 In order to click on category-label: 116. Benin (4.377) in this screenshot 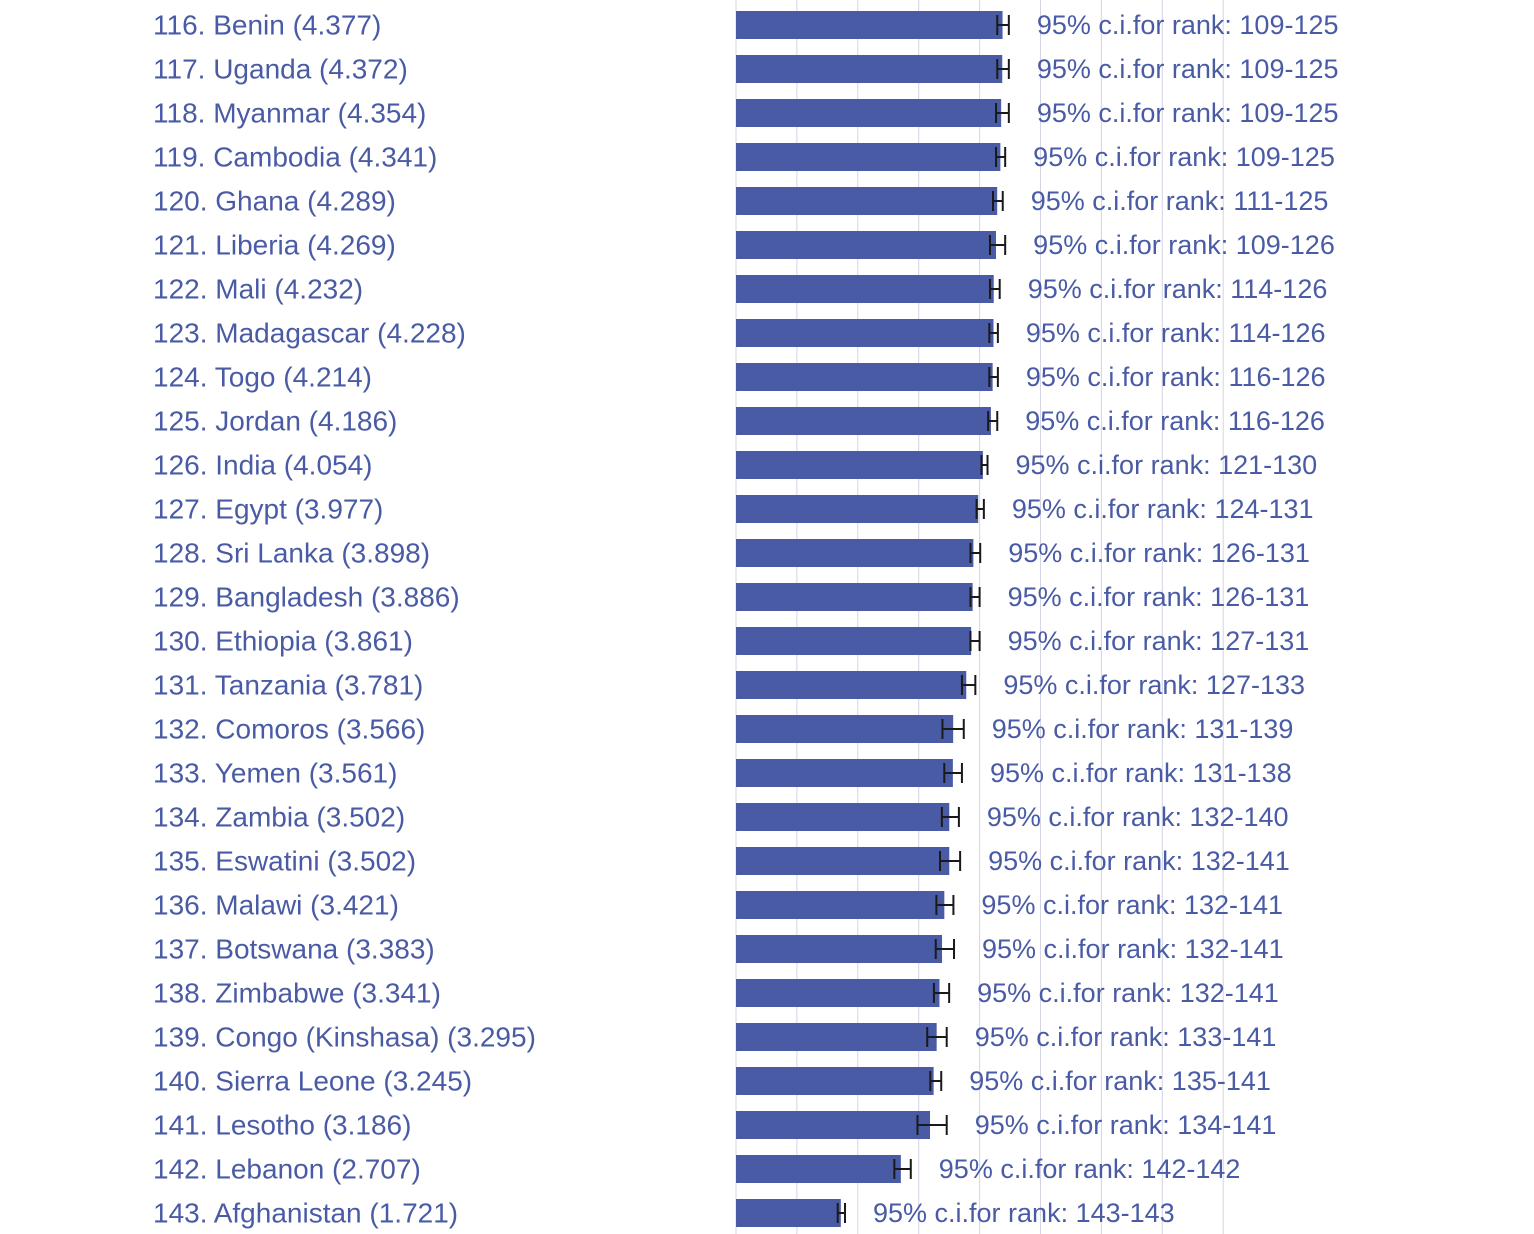, I will do `click(267, 25)`.